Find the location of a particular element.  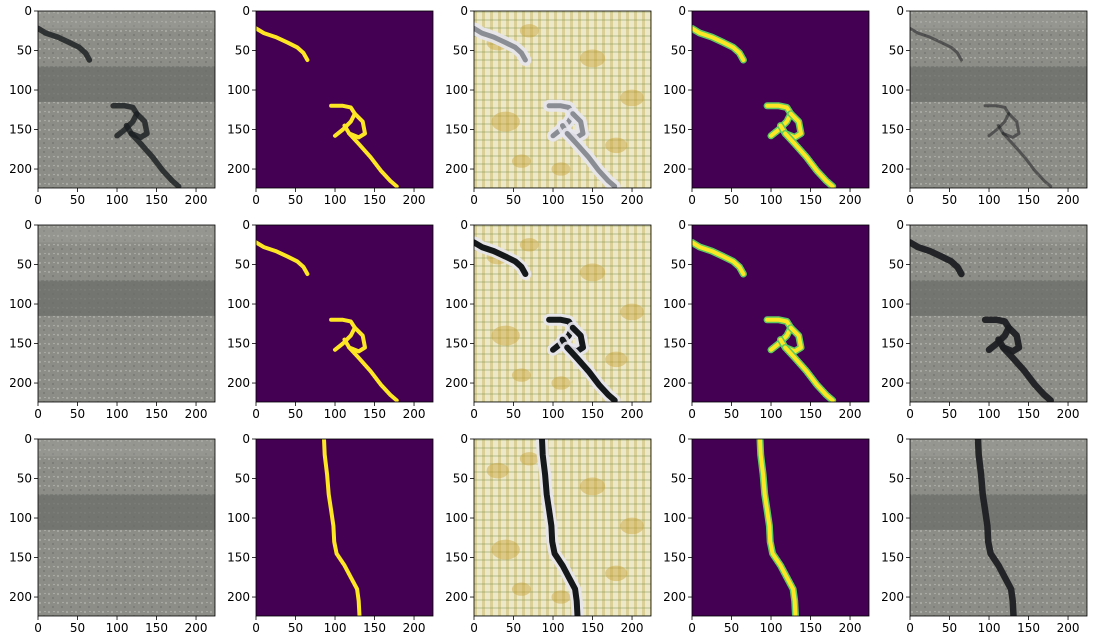

panel-r2-c4: 0 50 100 150 200 0 50 100 150 200 is located at coordinates (766, 319).